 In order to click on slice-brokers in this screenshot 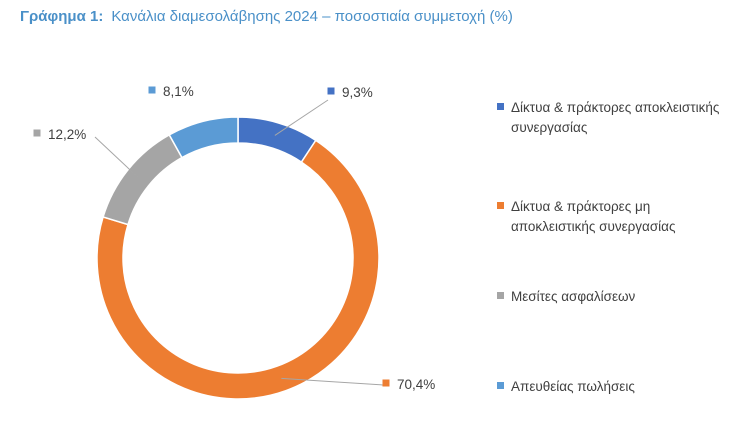, I will do `click(142, 179)`.